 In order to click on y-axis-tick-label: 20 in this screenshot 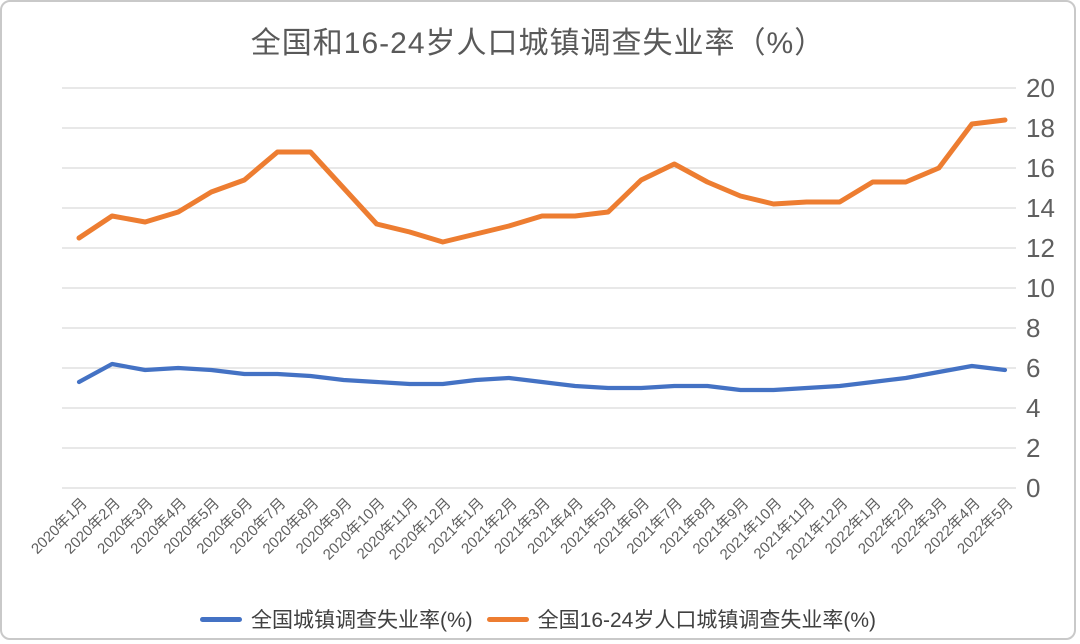, I will do `click(1040, 88)`.